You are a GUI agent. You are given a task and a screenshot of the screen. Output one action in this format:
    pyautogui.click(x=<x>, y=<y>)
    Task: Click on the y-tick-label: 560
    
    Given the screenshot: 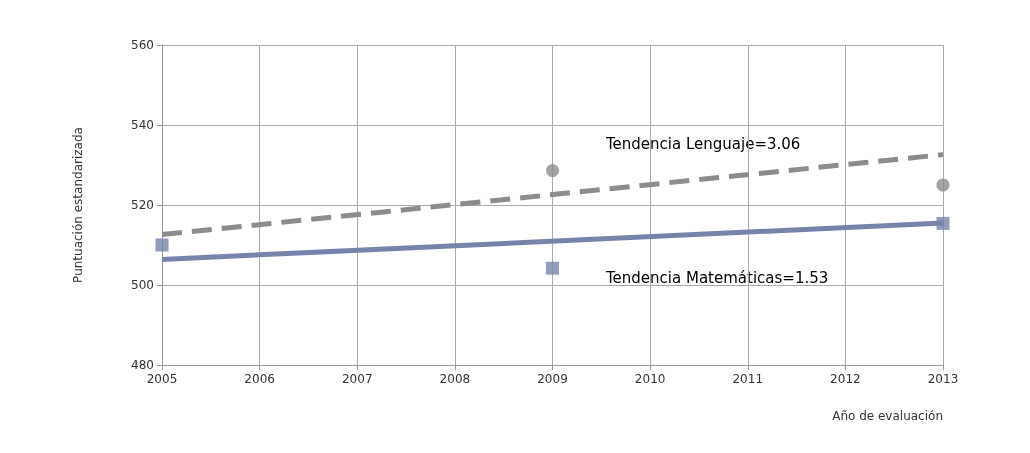 What is the action you would take?
    pyautogui.click(x=142, y=45)
    